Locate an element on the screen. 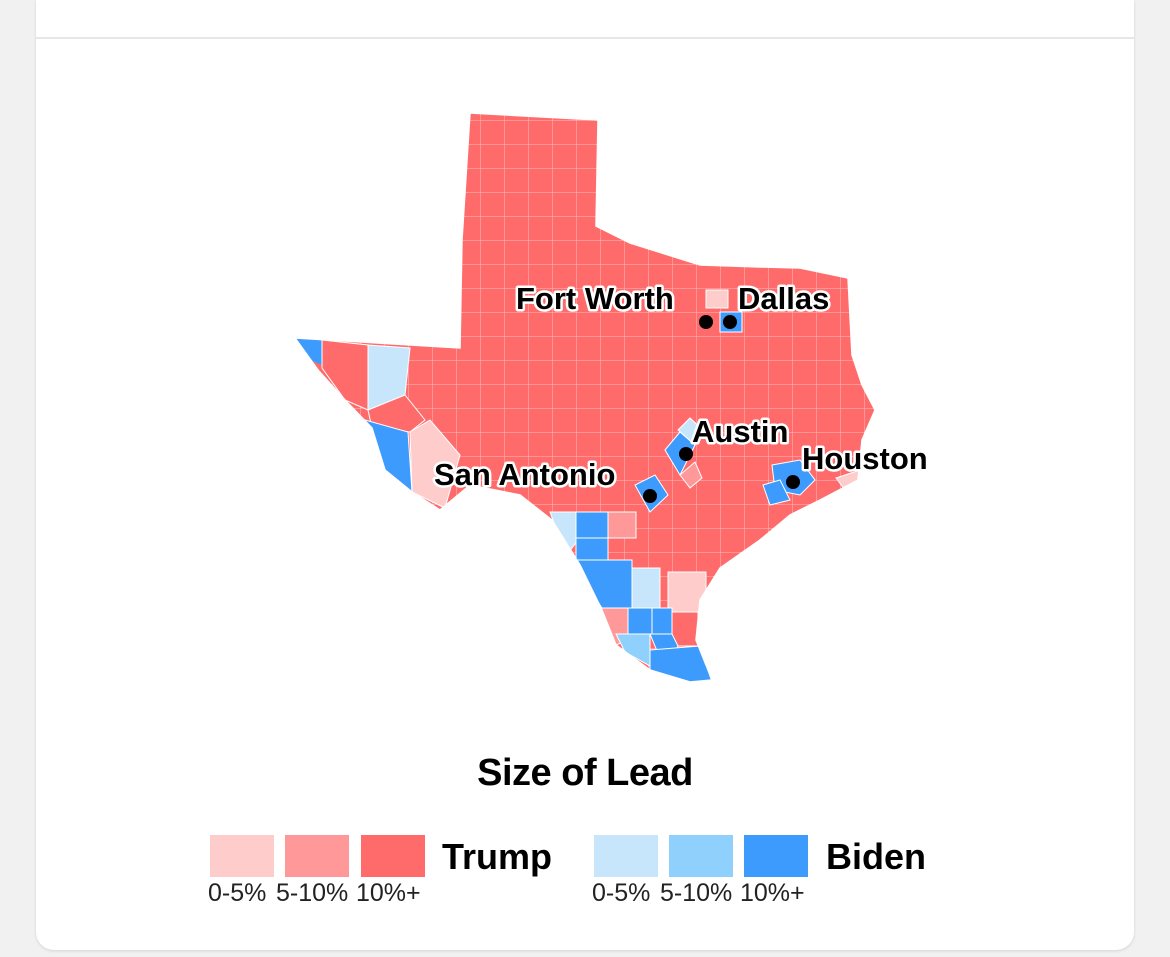 The height and width of the screenshot is (957, 1170). county-brewster is located at coordinates (435, 464).